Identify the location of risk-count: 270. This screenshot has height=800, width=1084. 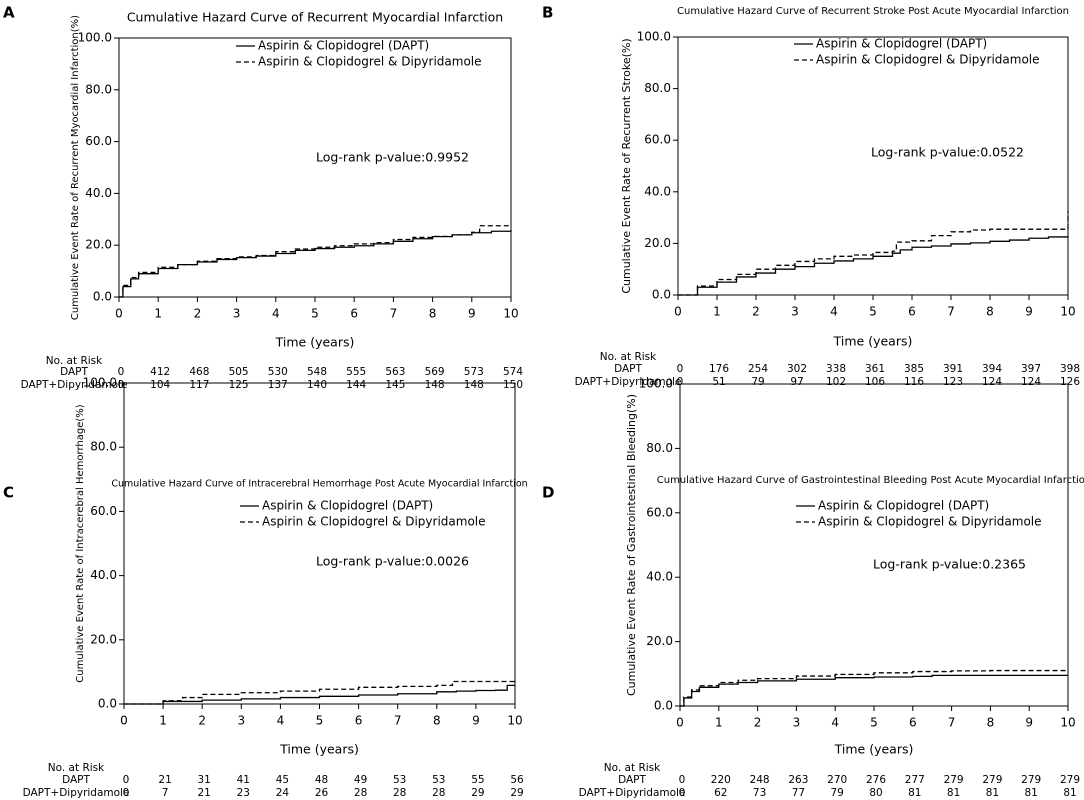
(837, 780).